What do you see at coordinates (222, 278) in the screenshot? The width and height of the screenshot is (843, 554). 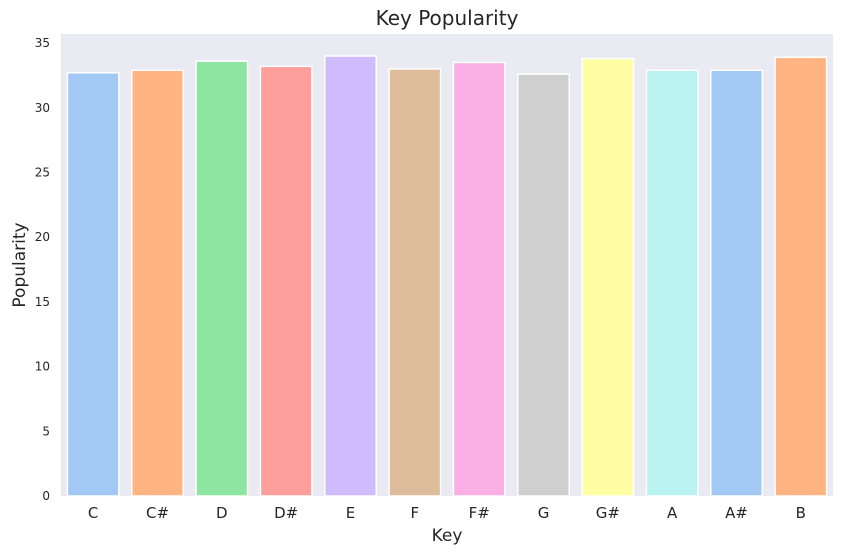 I see `bar-d` at bounding box center [222, 278].